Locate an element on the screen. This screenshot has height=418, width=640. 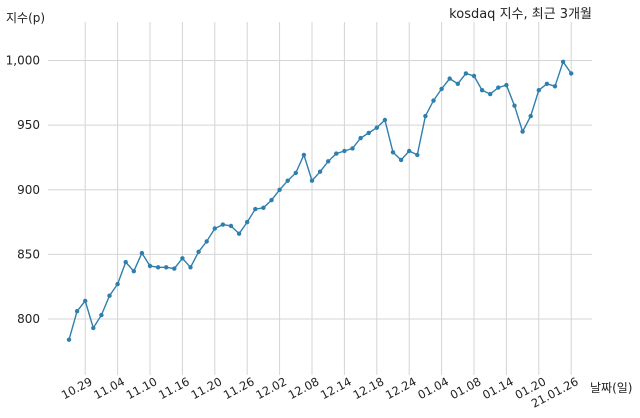
x-tick-label: 01.08 is located at coordinates (466, 388).